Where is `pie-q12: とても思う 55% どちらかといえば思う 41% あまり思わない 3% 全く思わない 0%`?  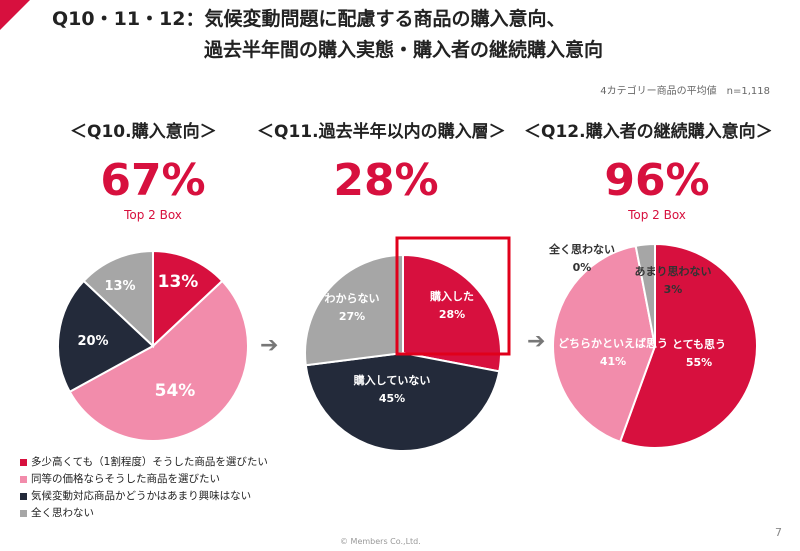 pie-q12: とても思う 55% どちらかといえば思う 41% あまり思わない 3% 全く思わない 0% is located at coordinates (653, 345).